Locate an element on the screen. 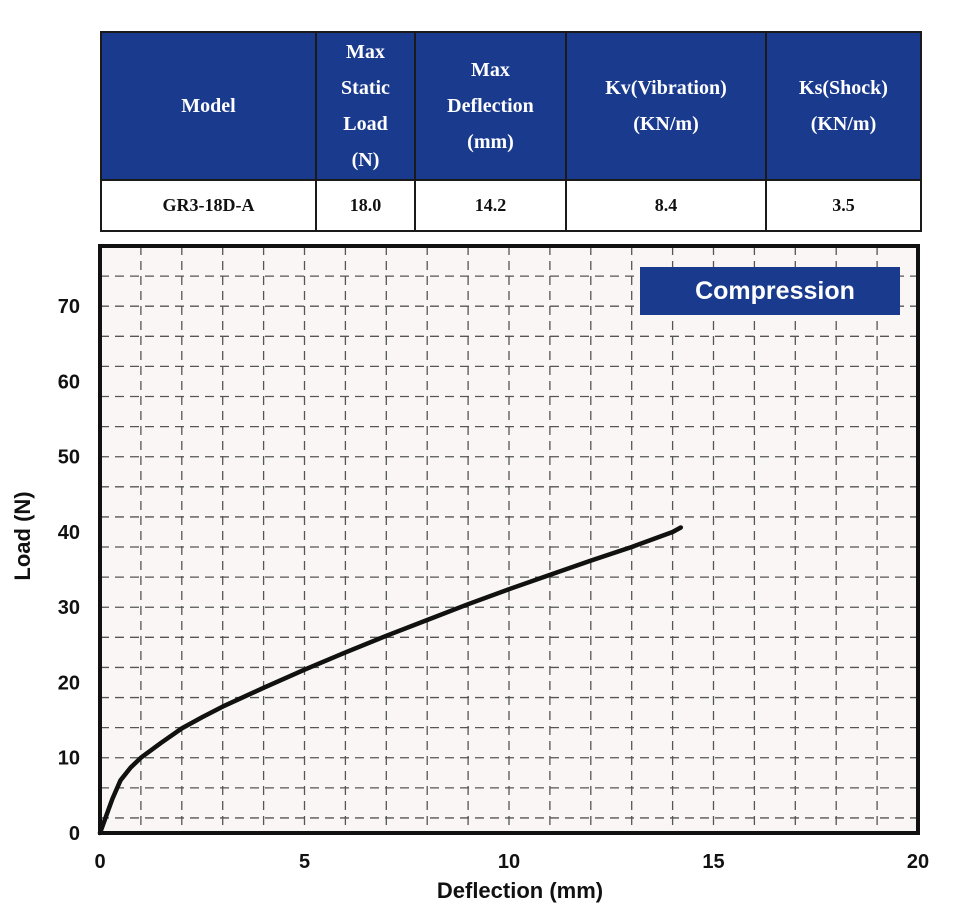  header-line: Model is located at coordinates (208, 106).